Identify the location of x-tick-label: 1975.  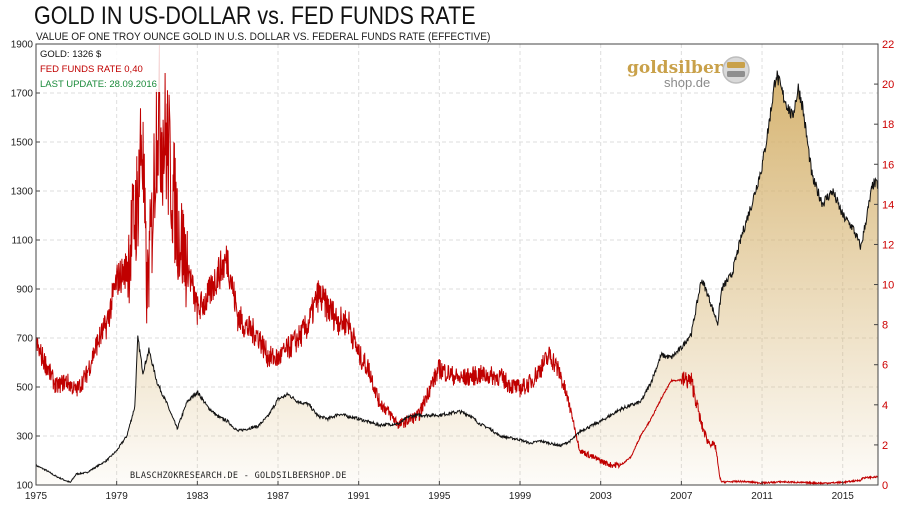
(36, 496).